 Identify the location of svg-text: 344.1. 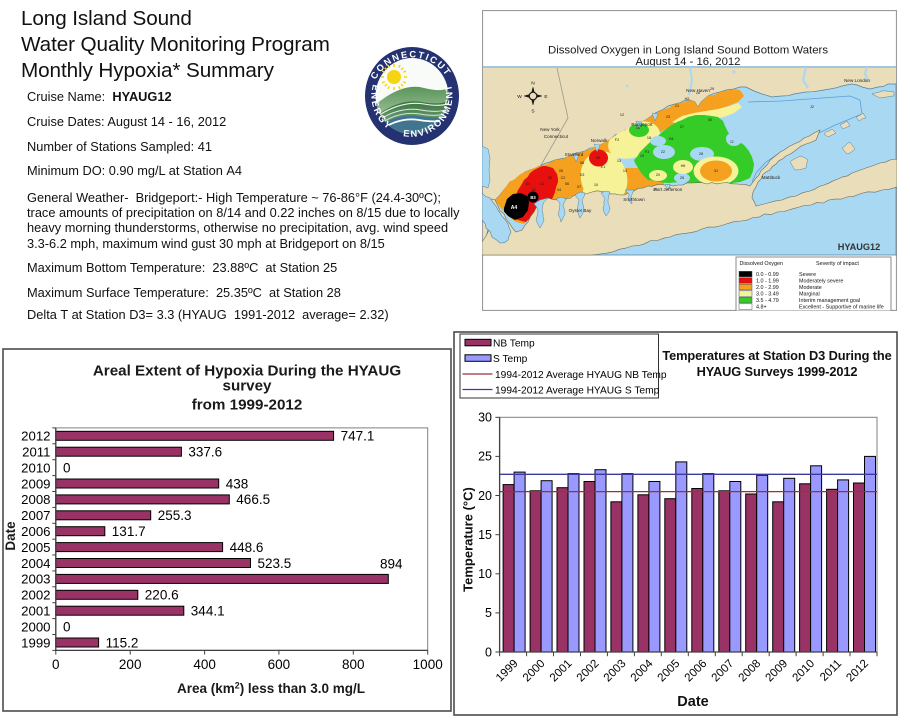
(208, 611).